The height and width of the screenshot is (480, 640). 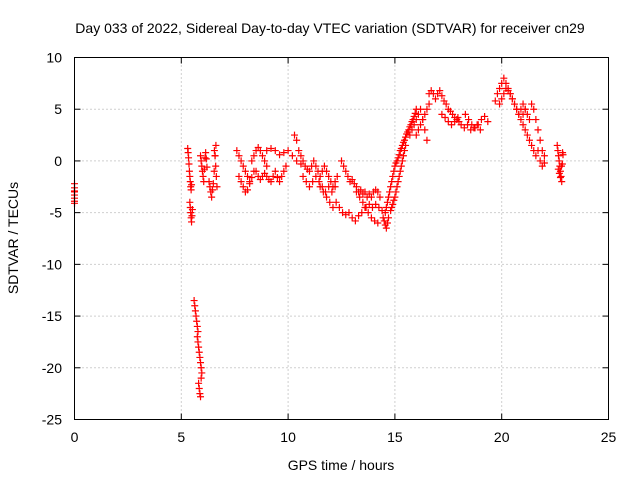 What do you see at coordinates (181, 437) in the screenshot?
I see `x-tick-label: 5` at bounding box center [181, 437].